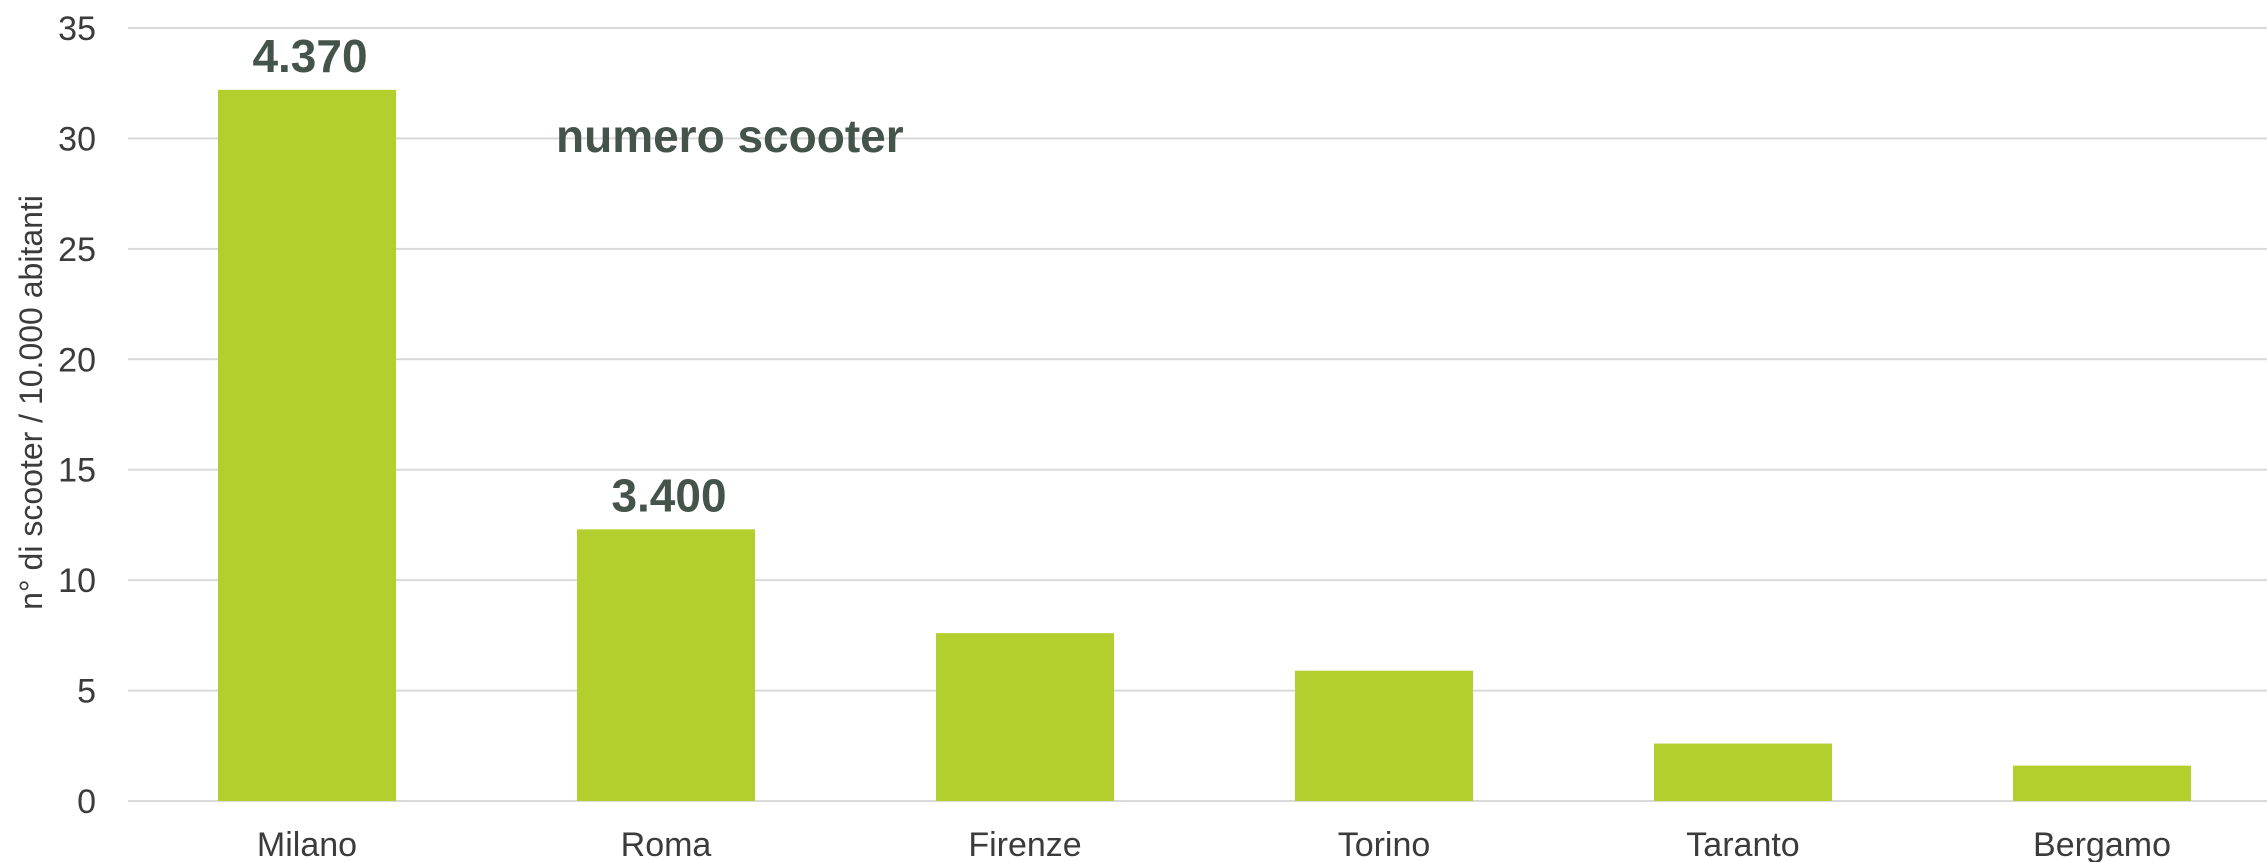  What do you see at coordinates (2102, 844) in the screenshot?
I see `x-tick-label: Bergamo` at bounding box center [2102, 844].